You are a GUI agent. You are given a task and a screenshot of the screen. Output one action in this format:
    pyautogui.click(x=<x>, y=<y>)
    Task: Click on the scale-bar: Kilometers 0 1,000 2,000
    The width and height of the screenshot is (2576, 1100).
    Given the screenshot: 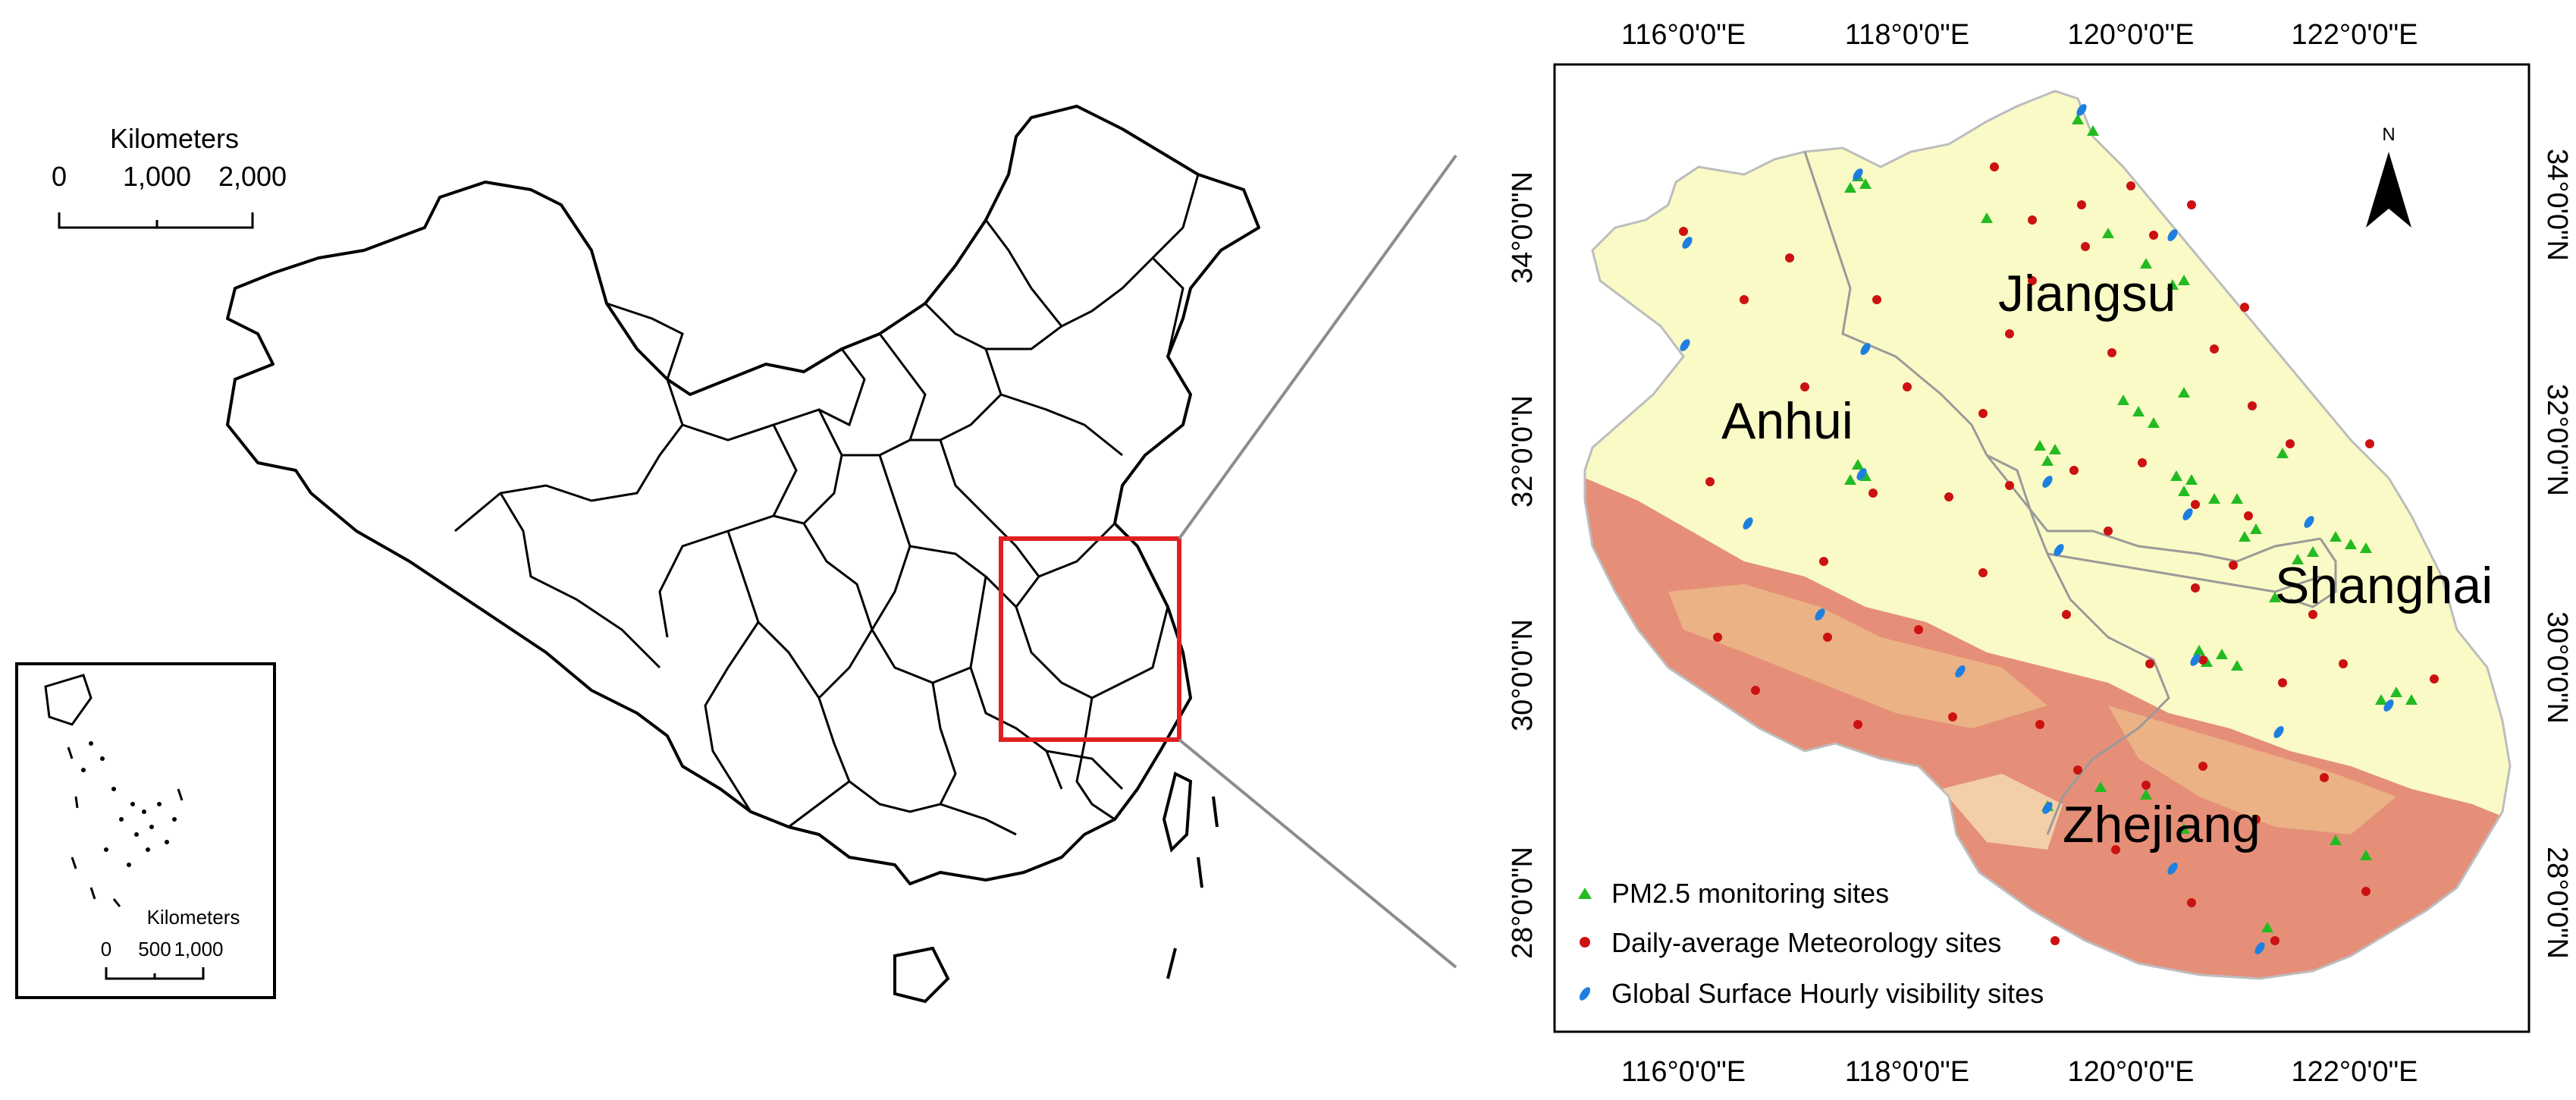 What is the action you would take?
    pyautogui.click(x=169, y=176)
    